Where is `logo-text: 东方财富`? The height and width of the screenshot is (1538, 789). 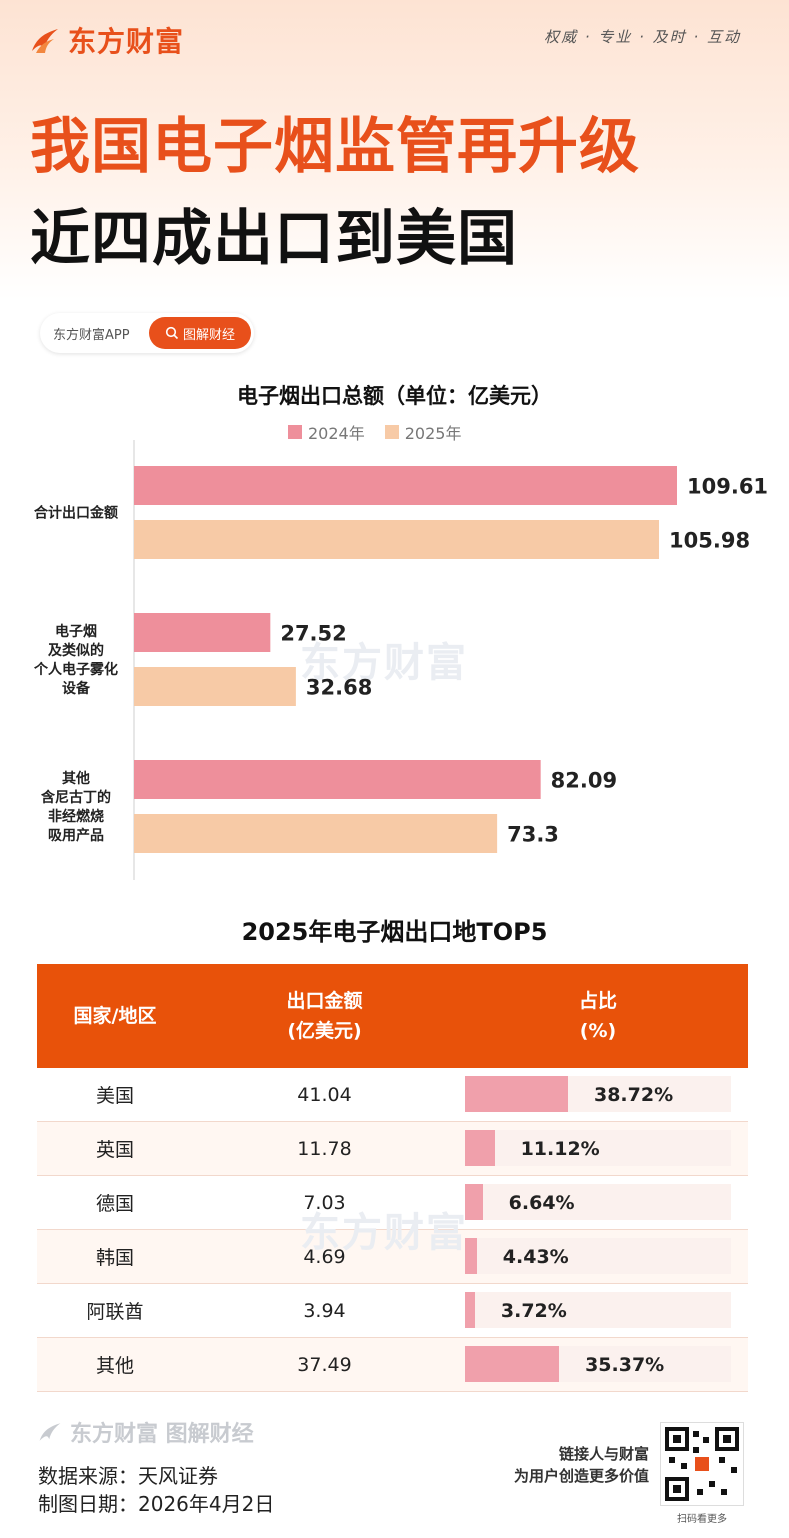
logo-text: 东方财富 is located at coordinates (126, 41).